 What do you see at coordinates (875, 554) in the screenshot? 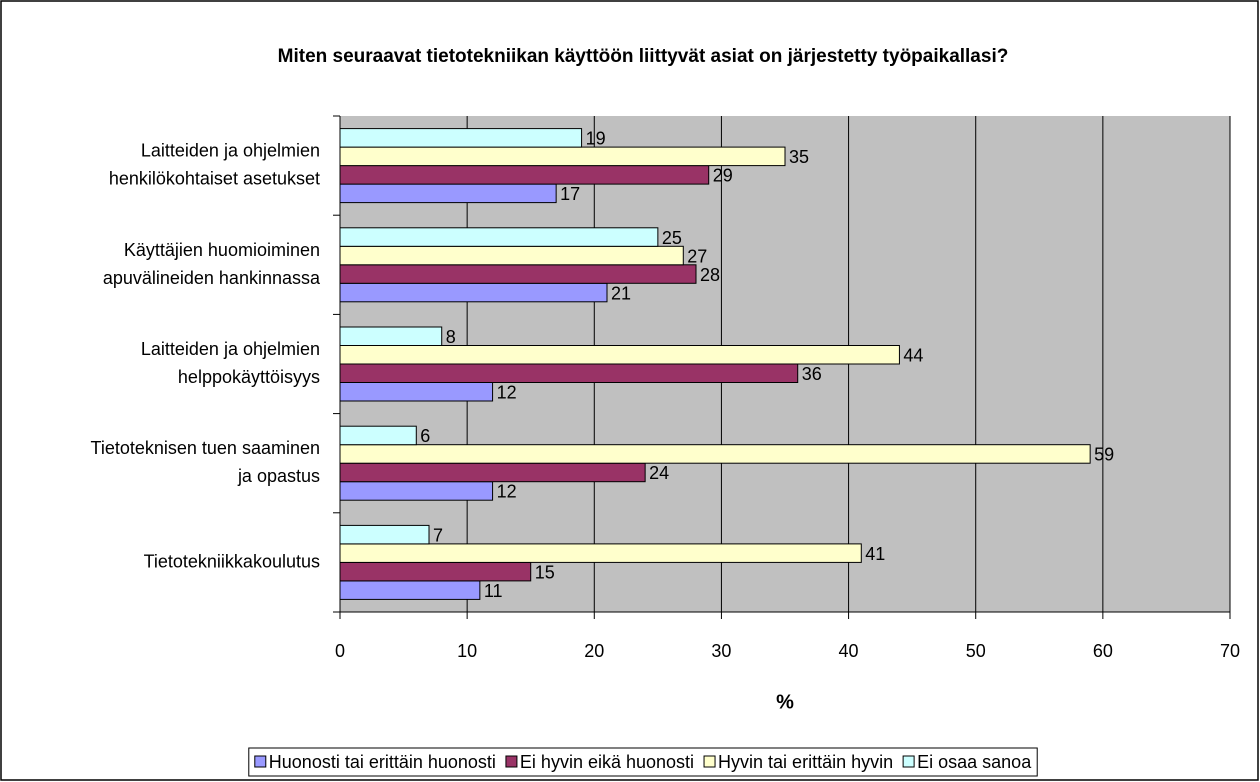
I see `data-label: 41` at bounding box center [875, 554].